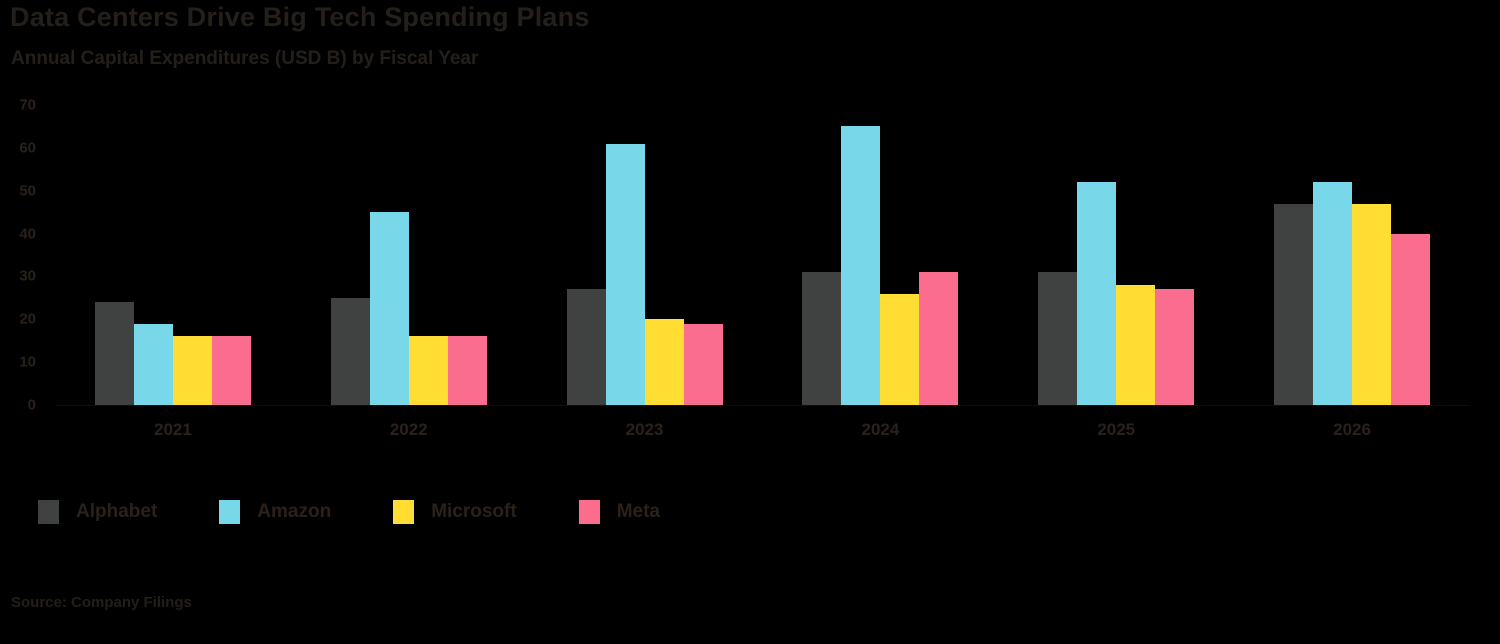  What do you see at coordinates (762, 435) in the screenshot?
I see `x-axis-labels: 2021 2022 2023 2024 2025 2026` at bounding box center [762, 435].